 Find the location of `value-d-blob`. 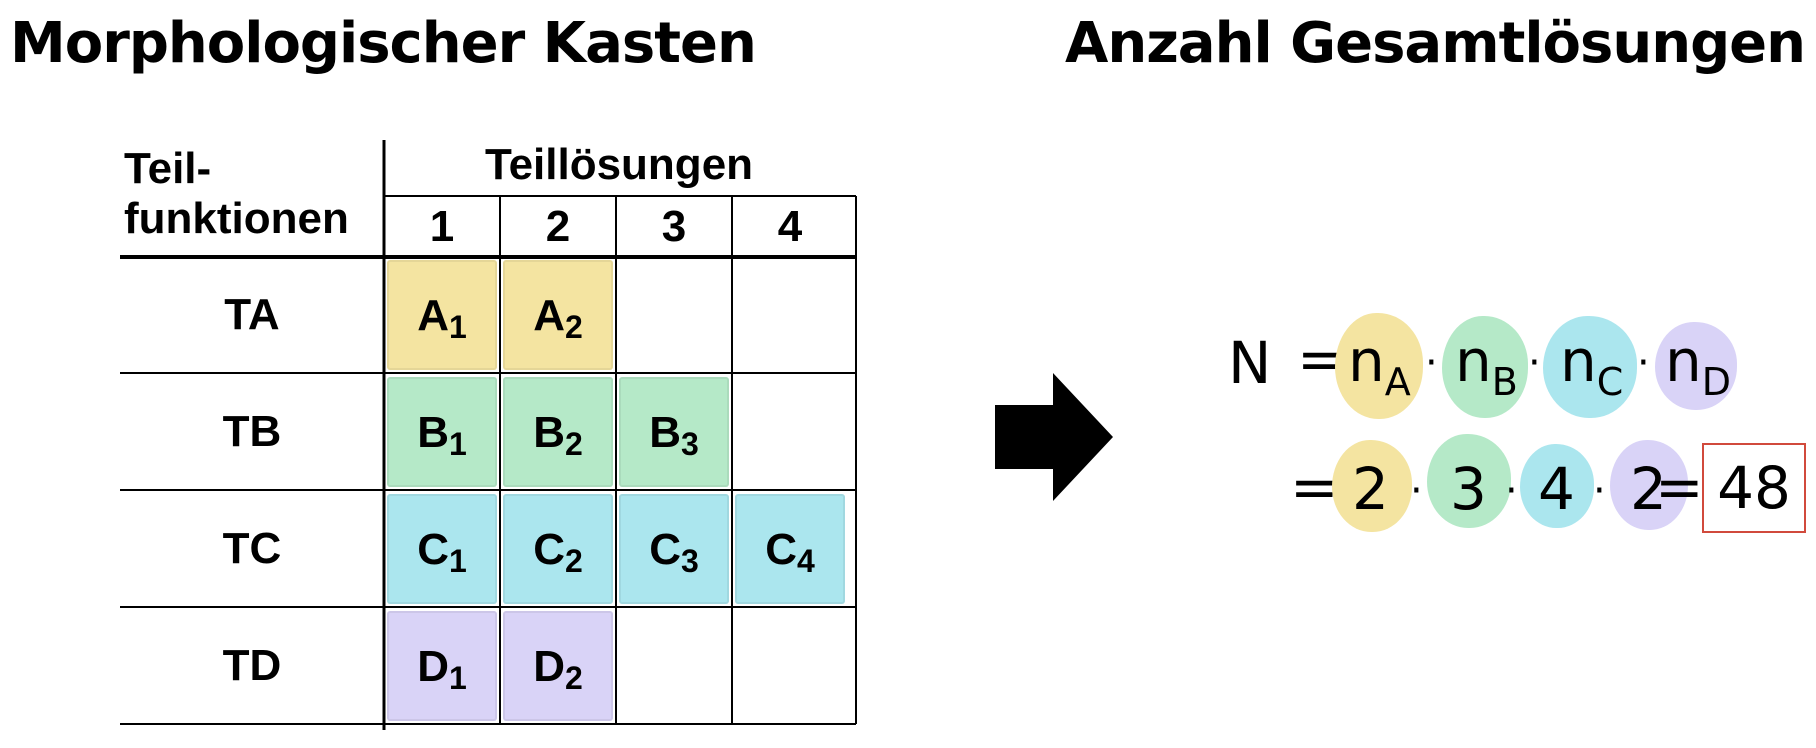

value-d-blob is located at coordinates (1649, 485).